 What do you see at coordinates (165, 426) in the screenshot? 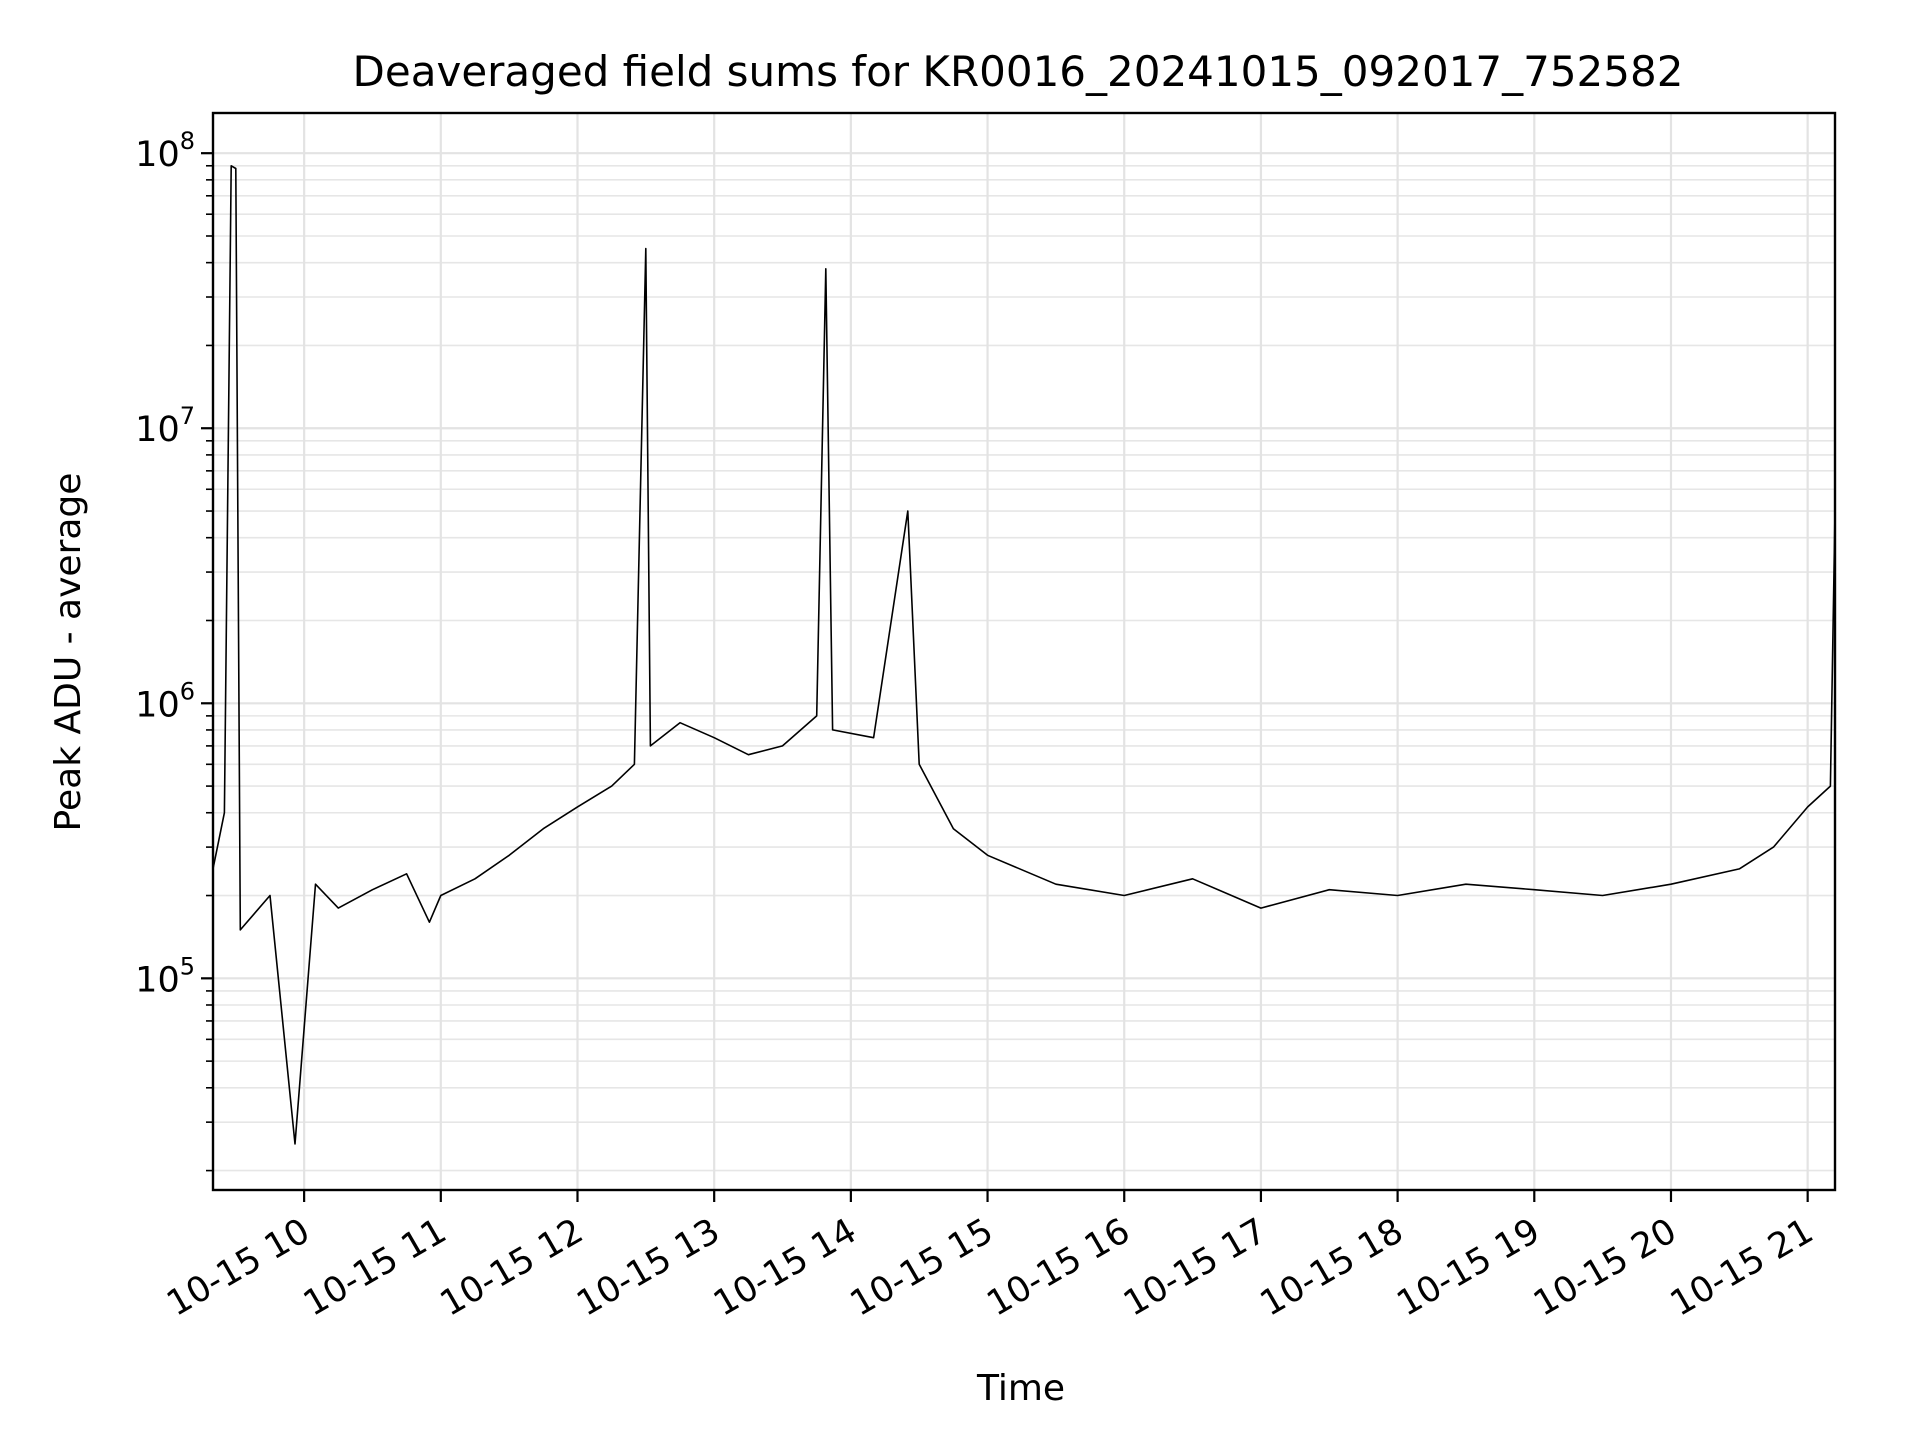
I see `y-tick-label: 10⁷` at bounding box center [165, 426].